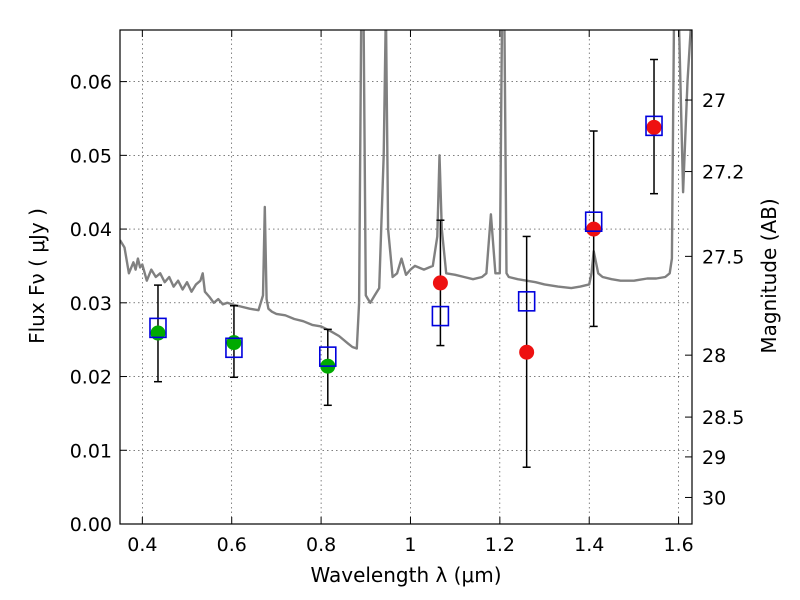  What do you see at coordinates (91, 378) in the screenshot?
I see `y-tick-label: 0.02` at bounding box center [91, 378].